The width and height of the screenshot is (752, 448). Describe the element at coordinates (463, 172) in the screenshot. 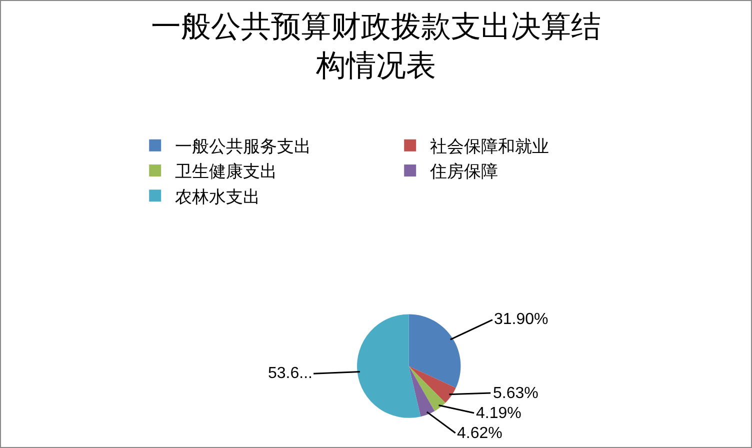

I see `legend-label: 住房保障` at that location.